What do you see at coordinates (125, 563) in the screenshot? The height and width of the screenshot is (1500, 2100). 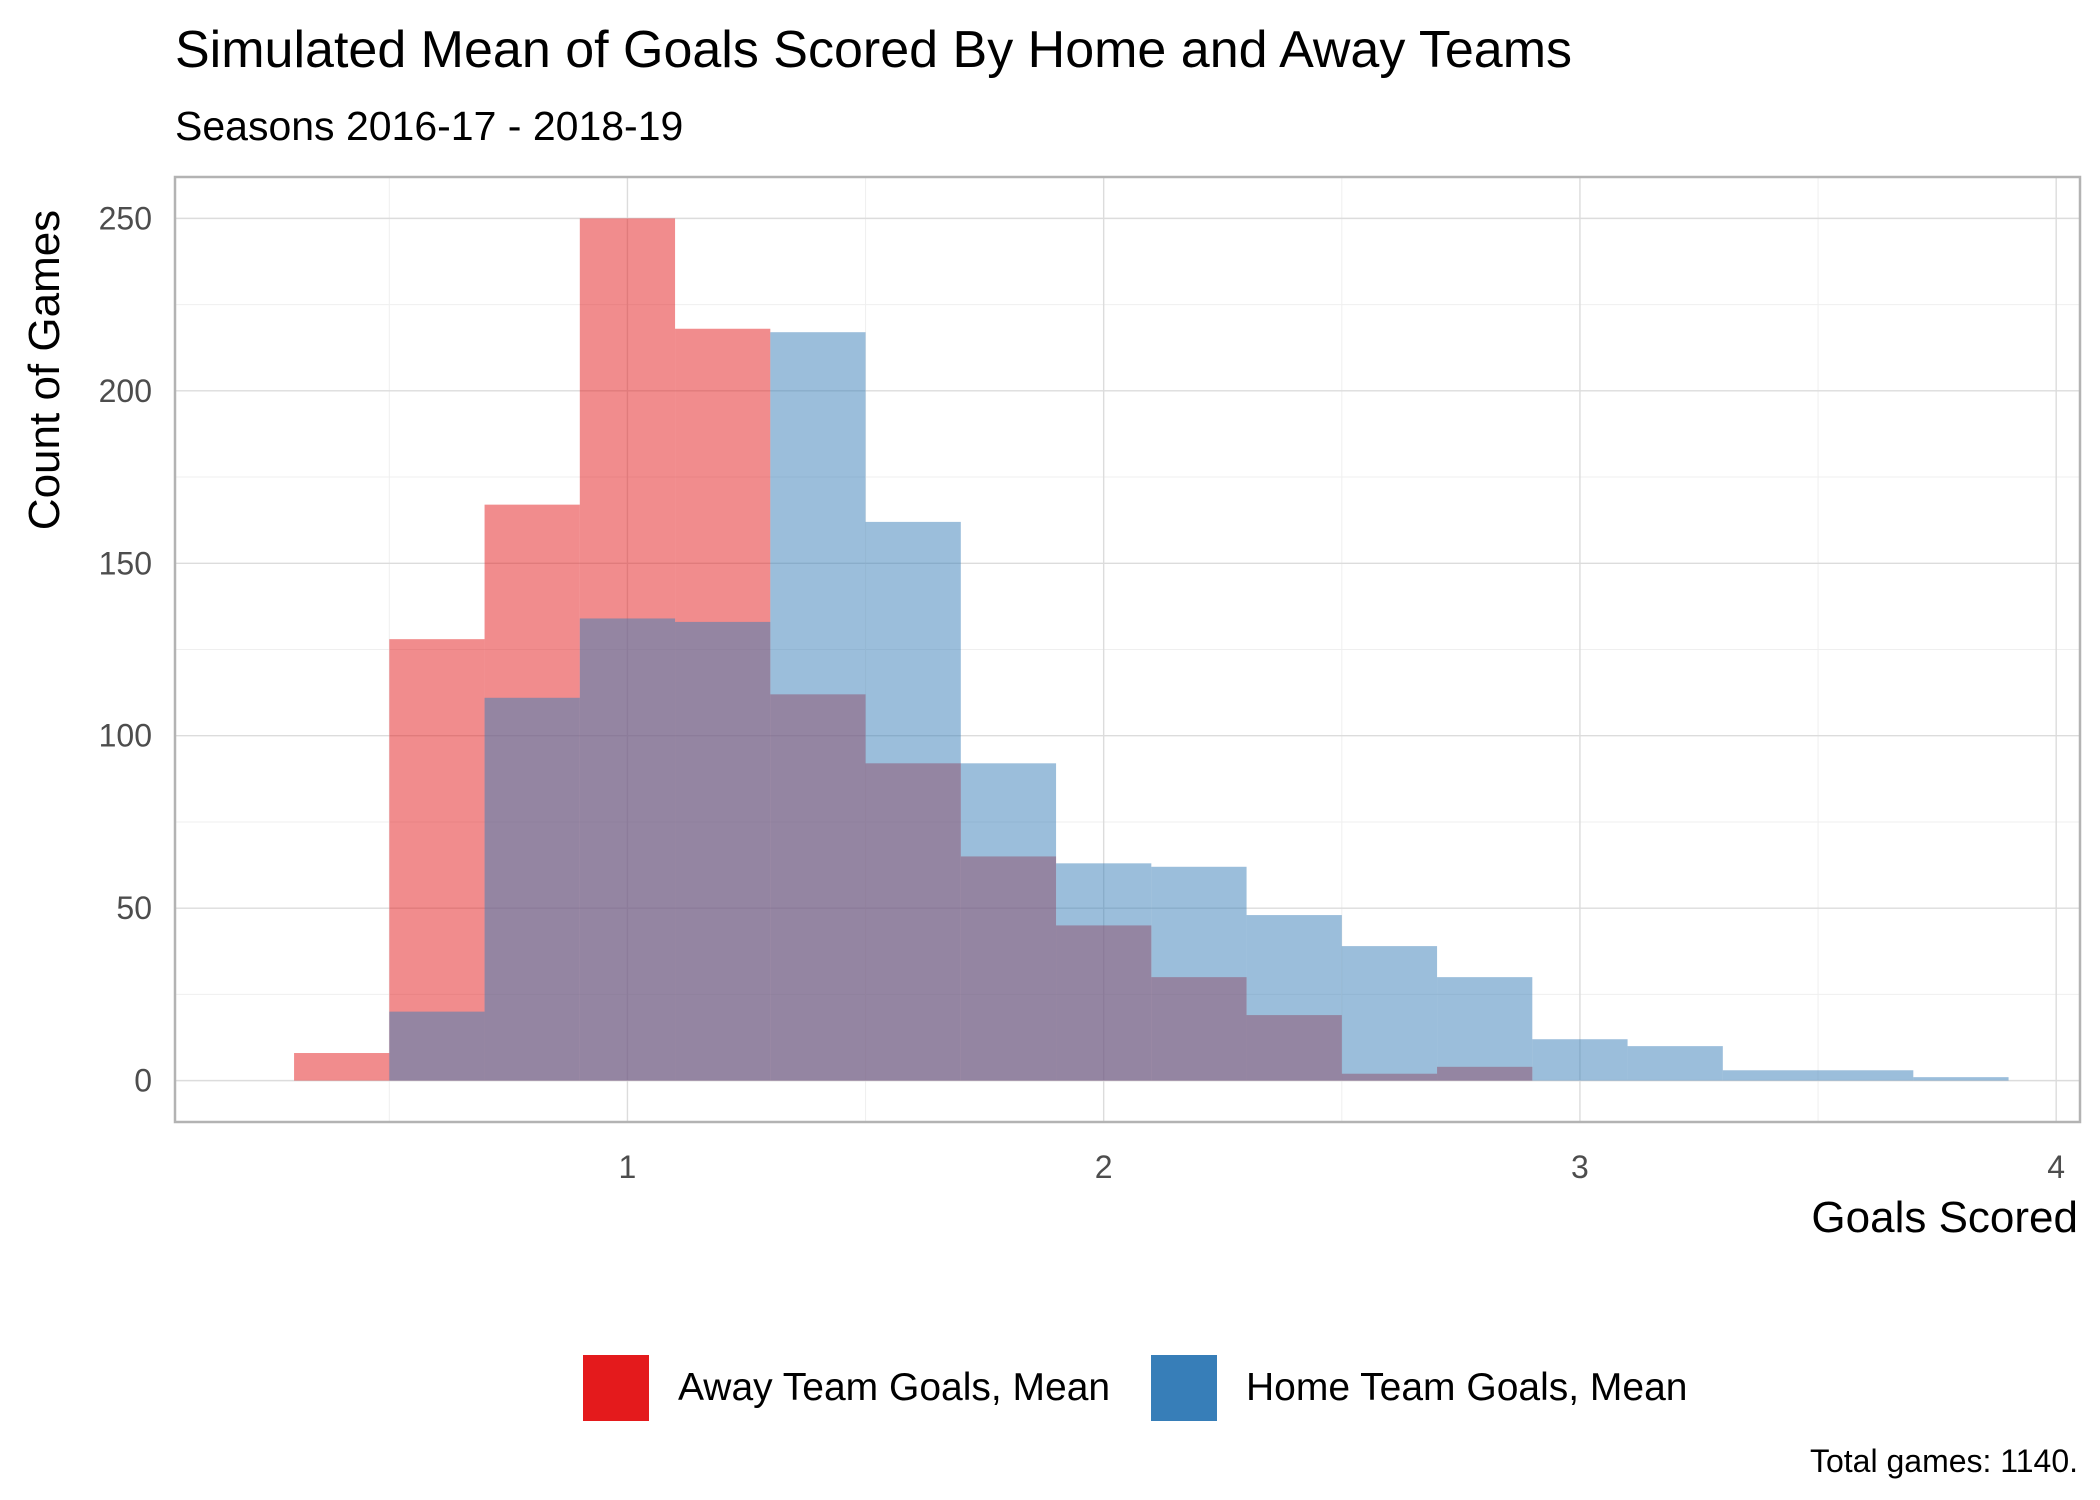 I see `y-tick-label: 150` at bounding box center [125, 563].